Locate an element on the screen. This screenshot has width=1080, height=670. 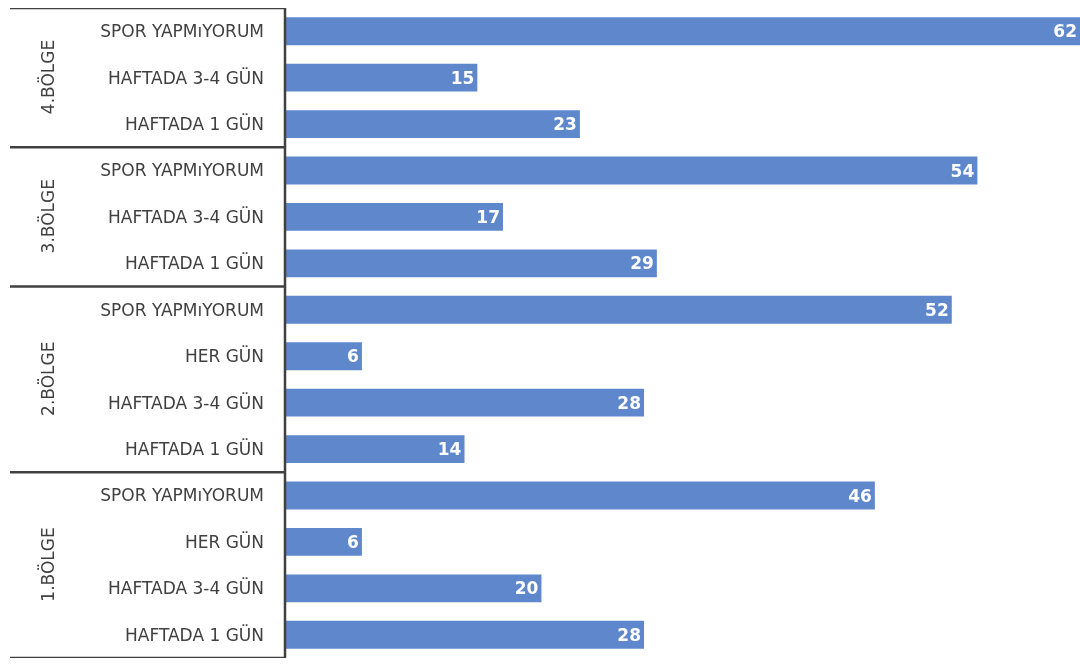
text: 2.BÖLGE is located at coordinates (48, 378).